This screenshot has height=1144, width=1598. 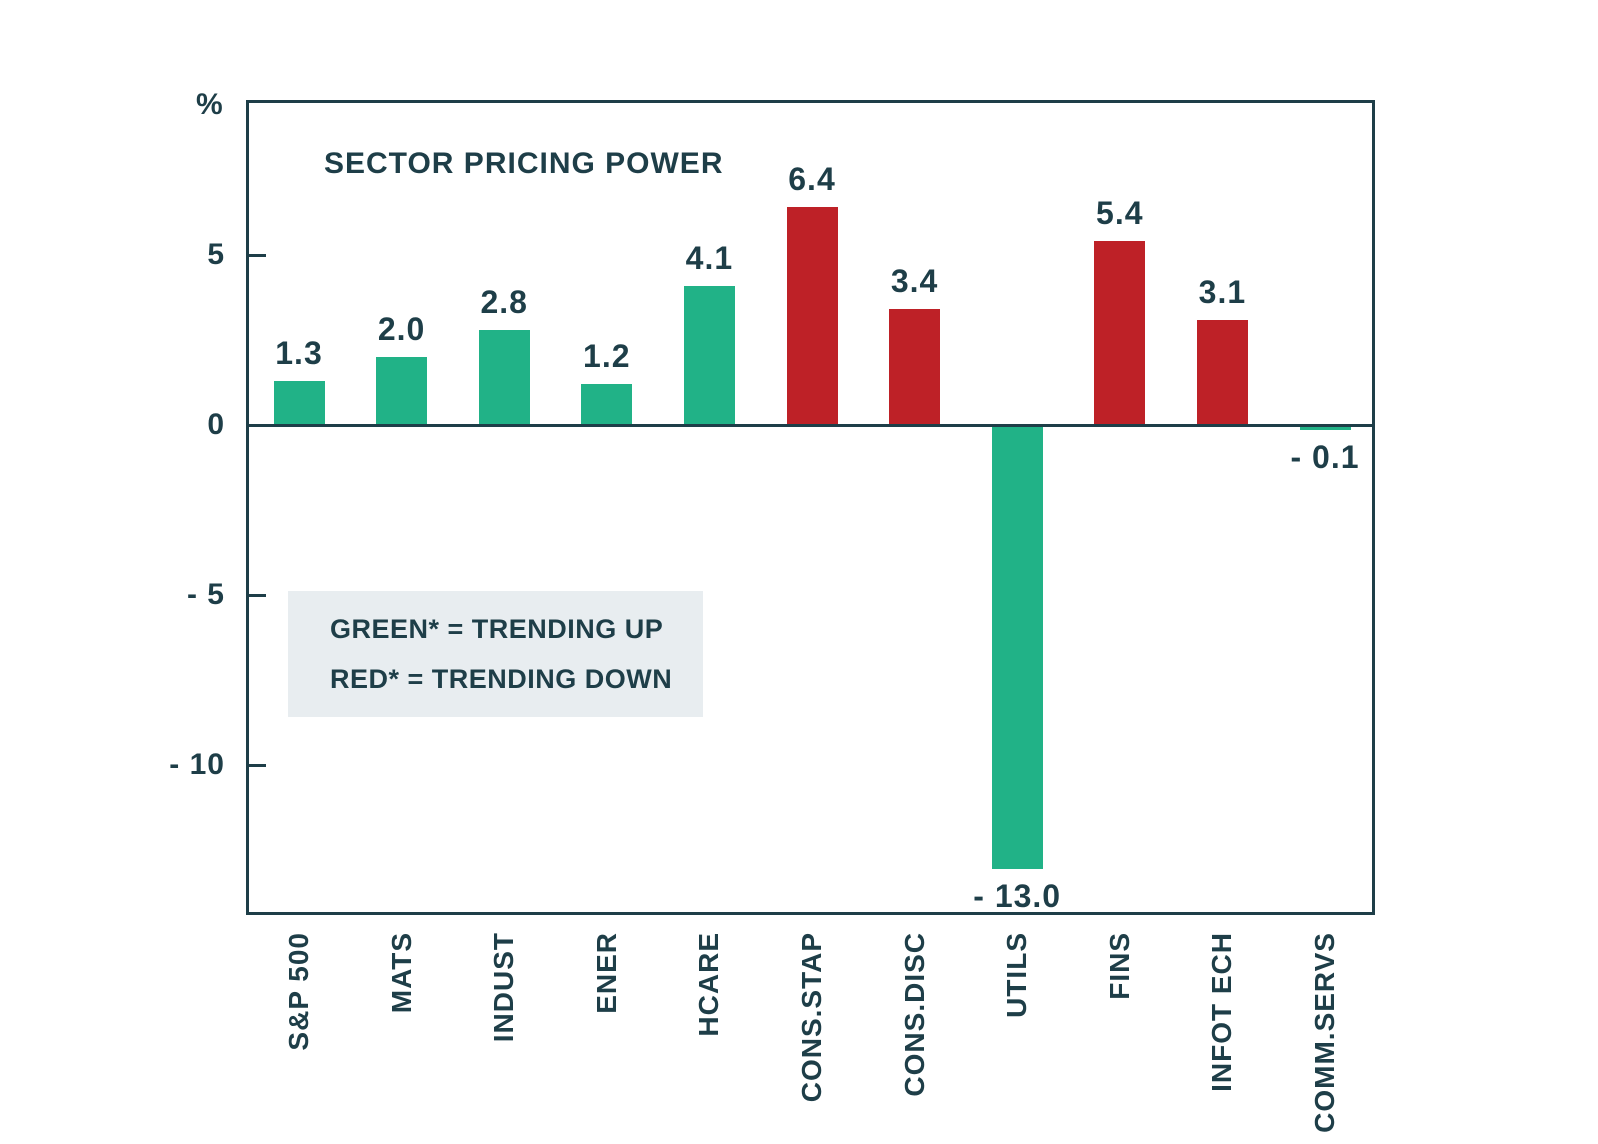 I want to click on bar-value-label-hcare: 4.1, so click(x=709, y=257).